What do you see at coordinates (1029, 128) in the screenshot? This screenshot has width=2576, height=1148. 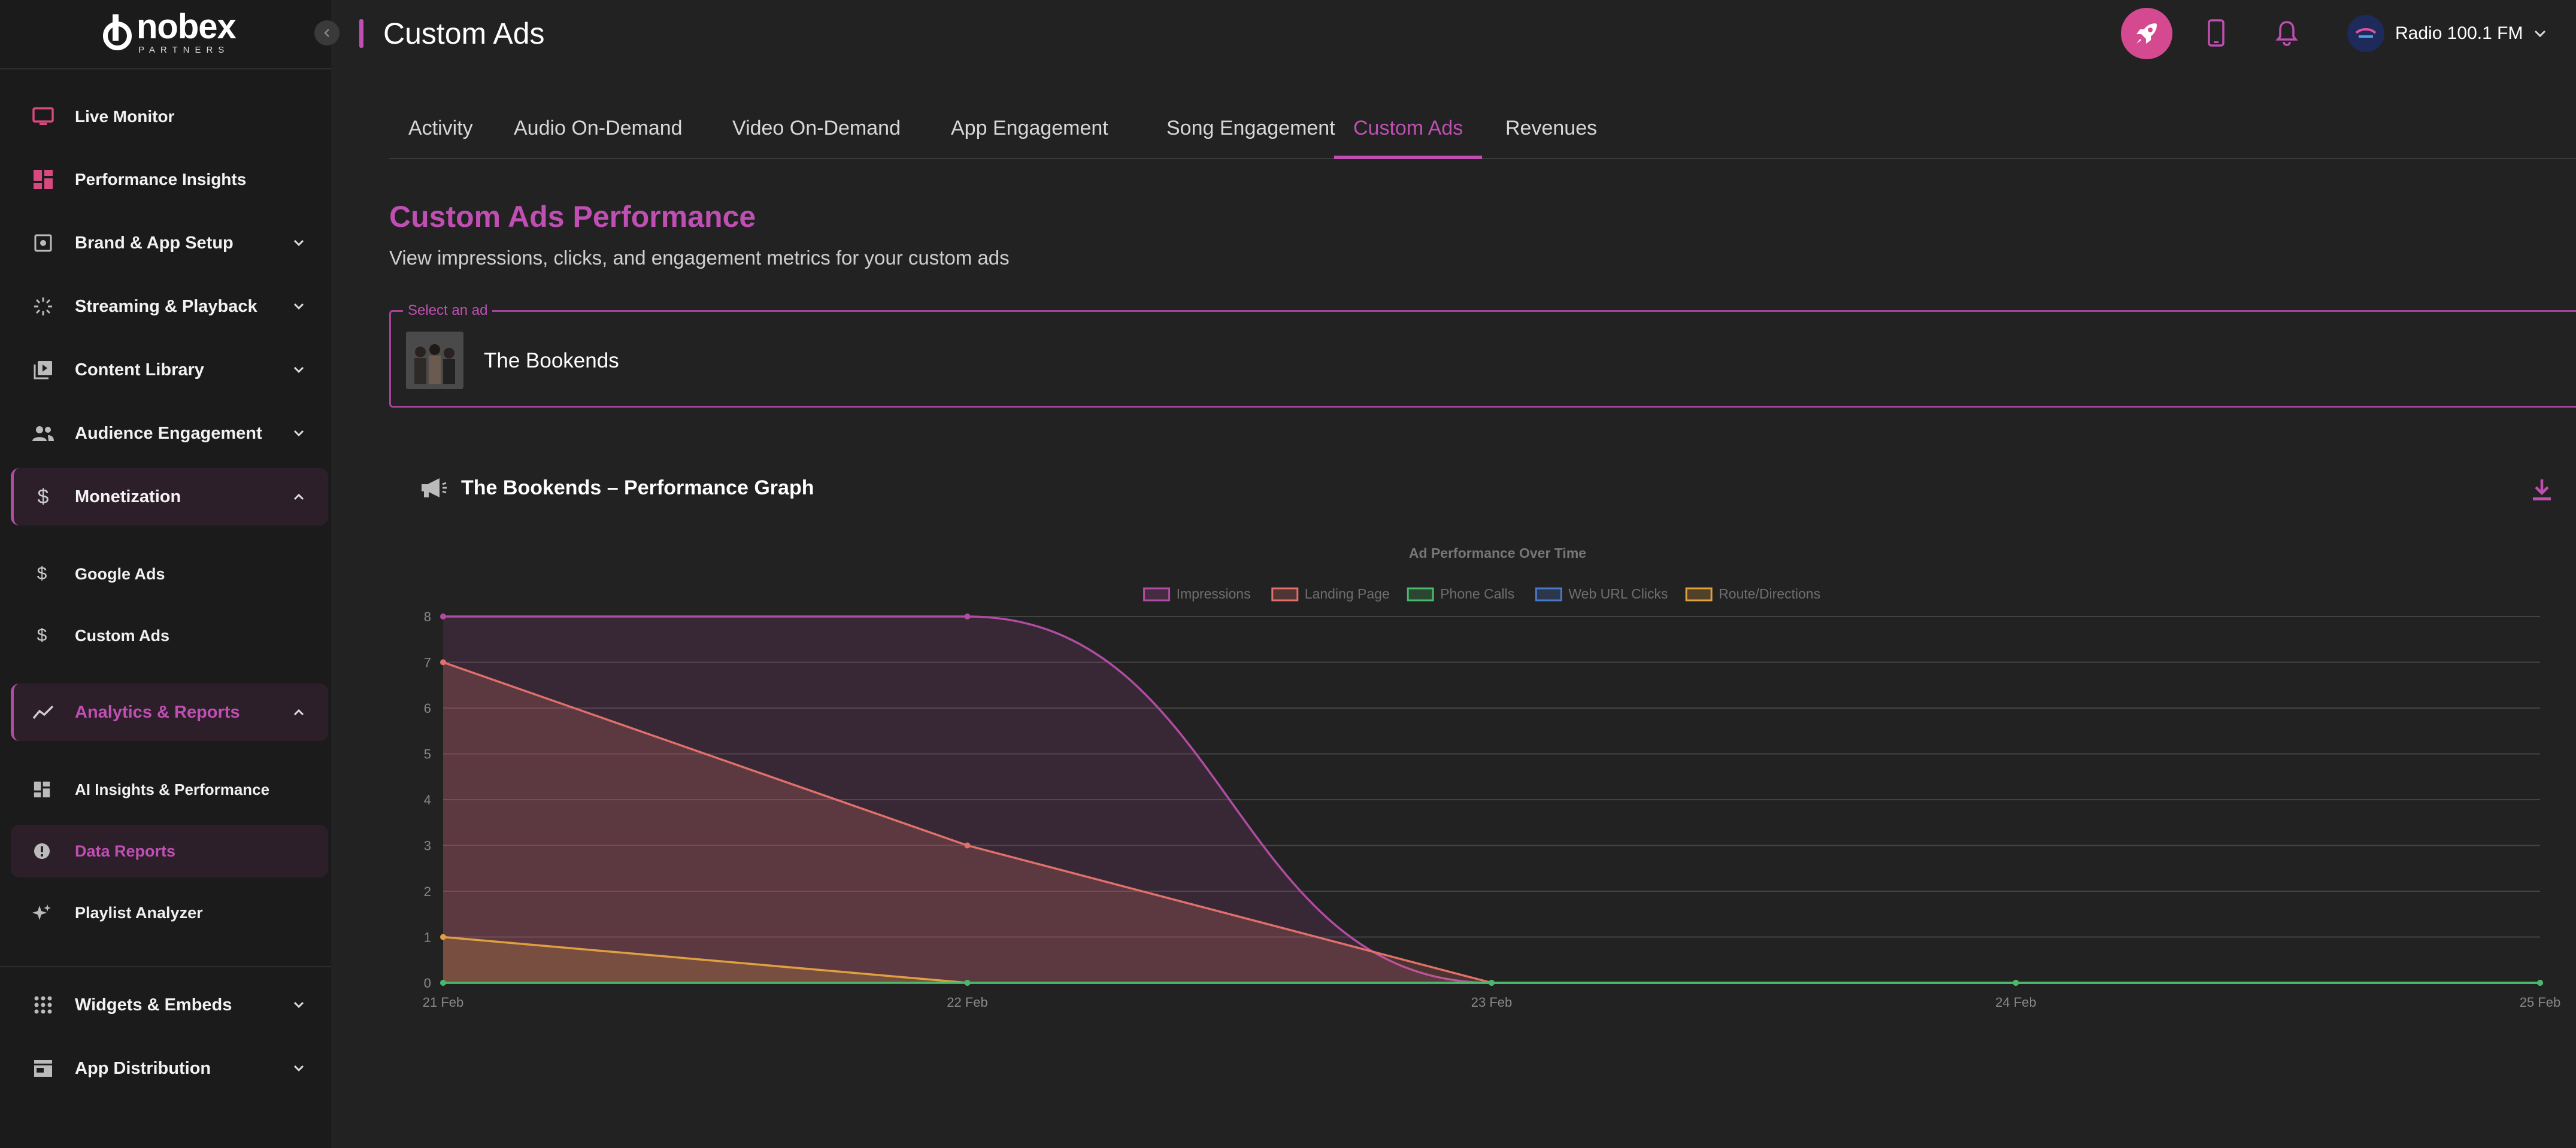 I see `tab-app-engagement: App Engagement` at bounding box center [1029, 128].